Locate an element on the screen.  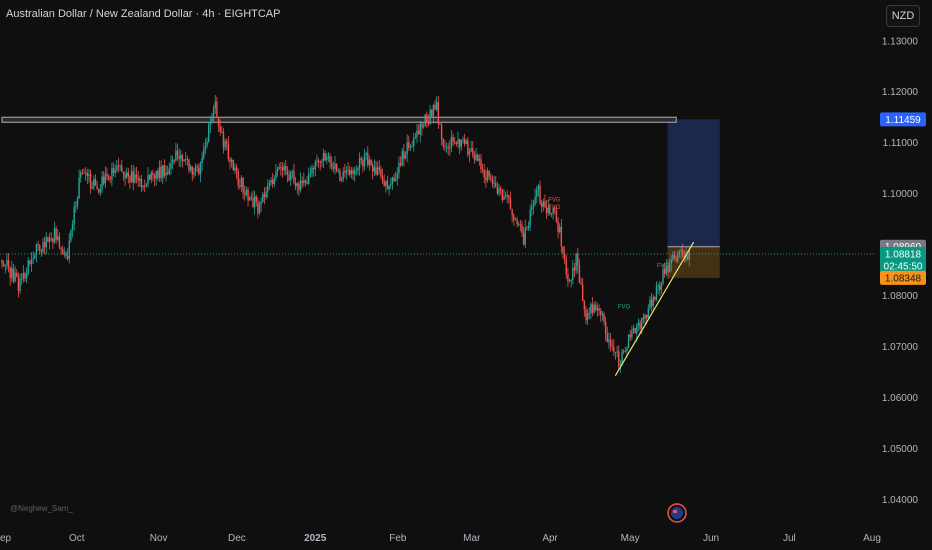
target-zone is located at coordinates (693, 183).